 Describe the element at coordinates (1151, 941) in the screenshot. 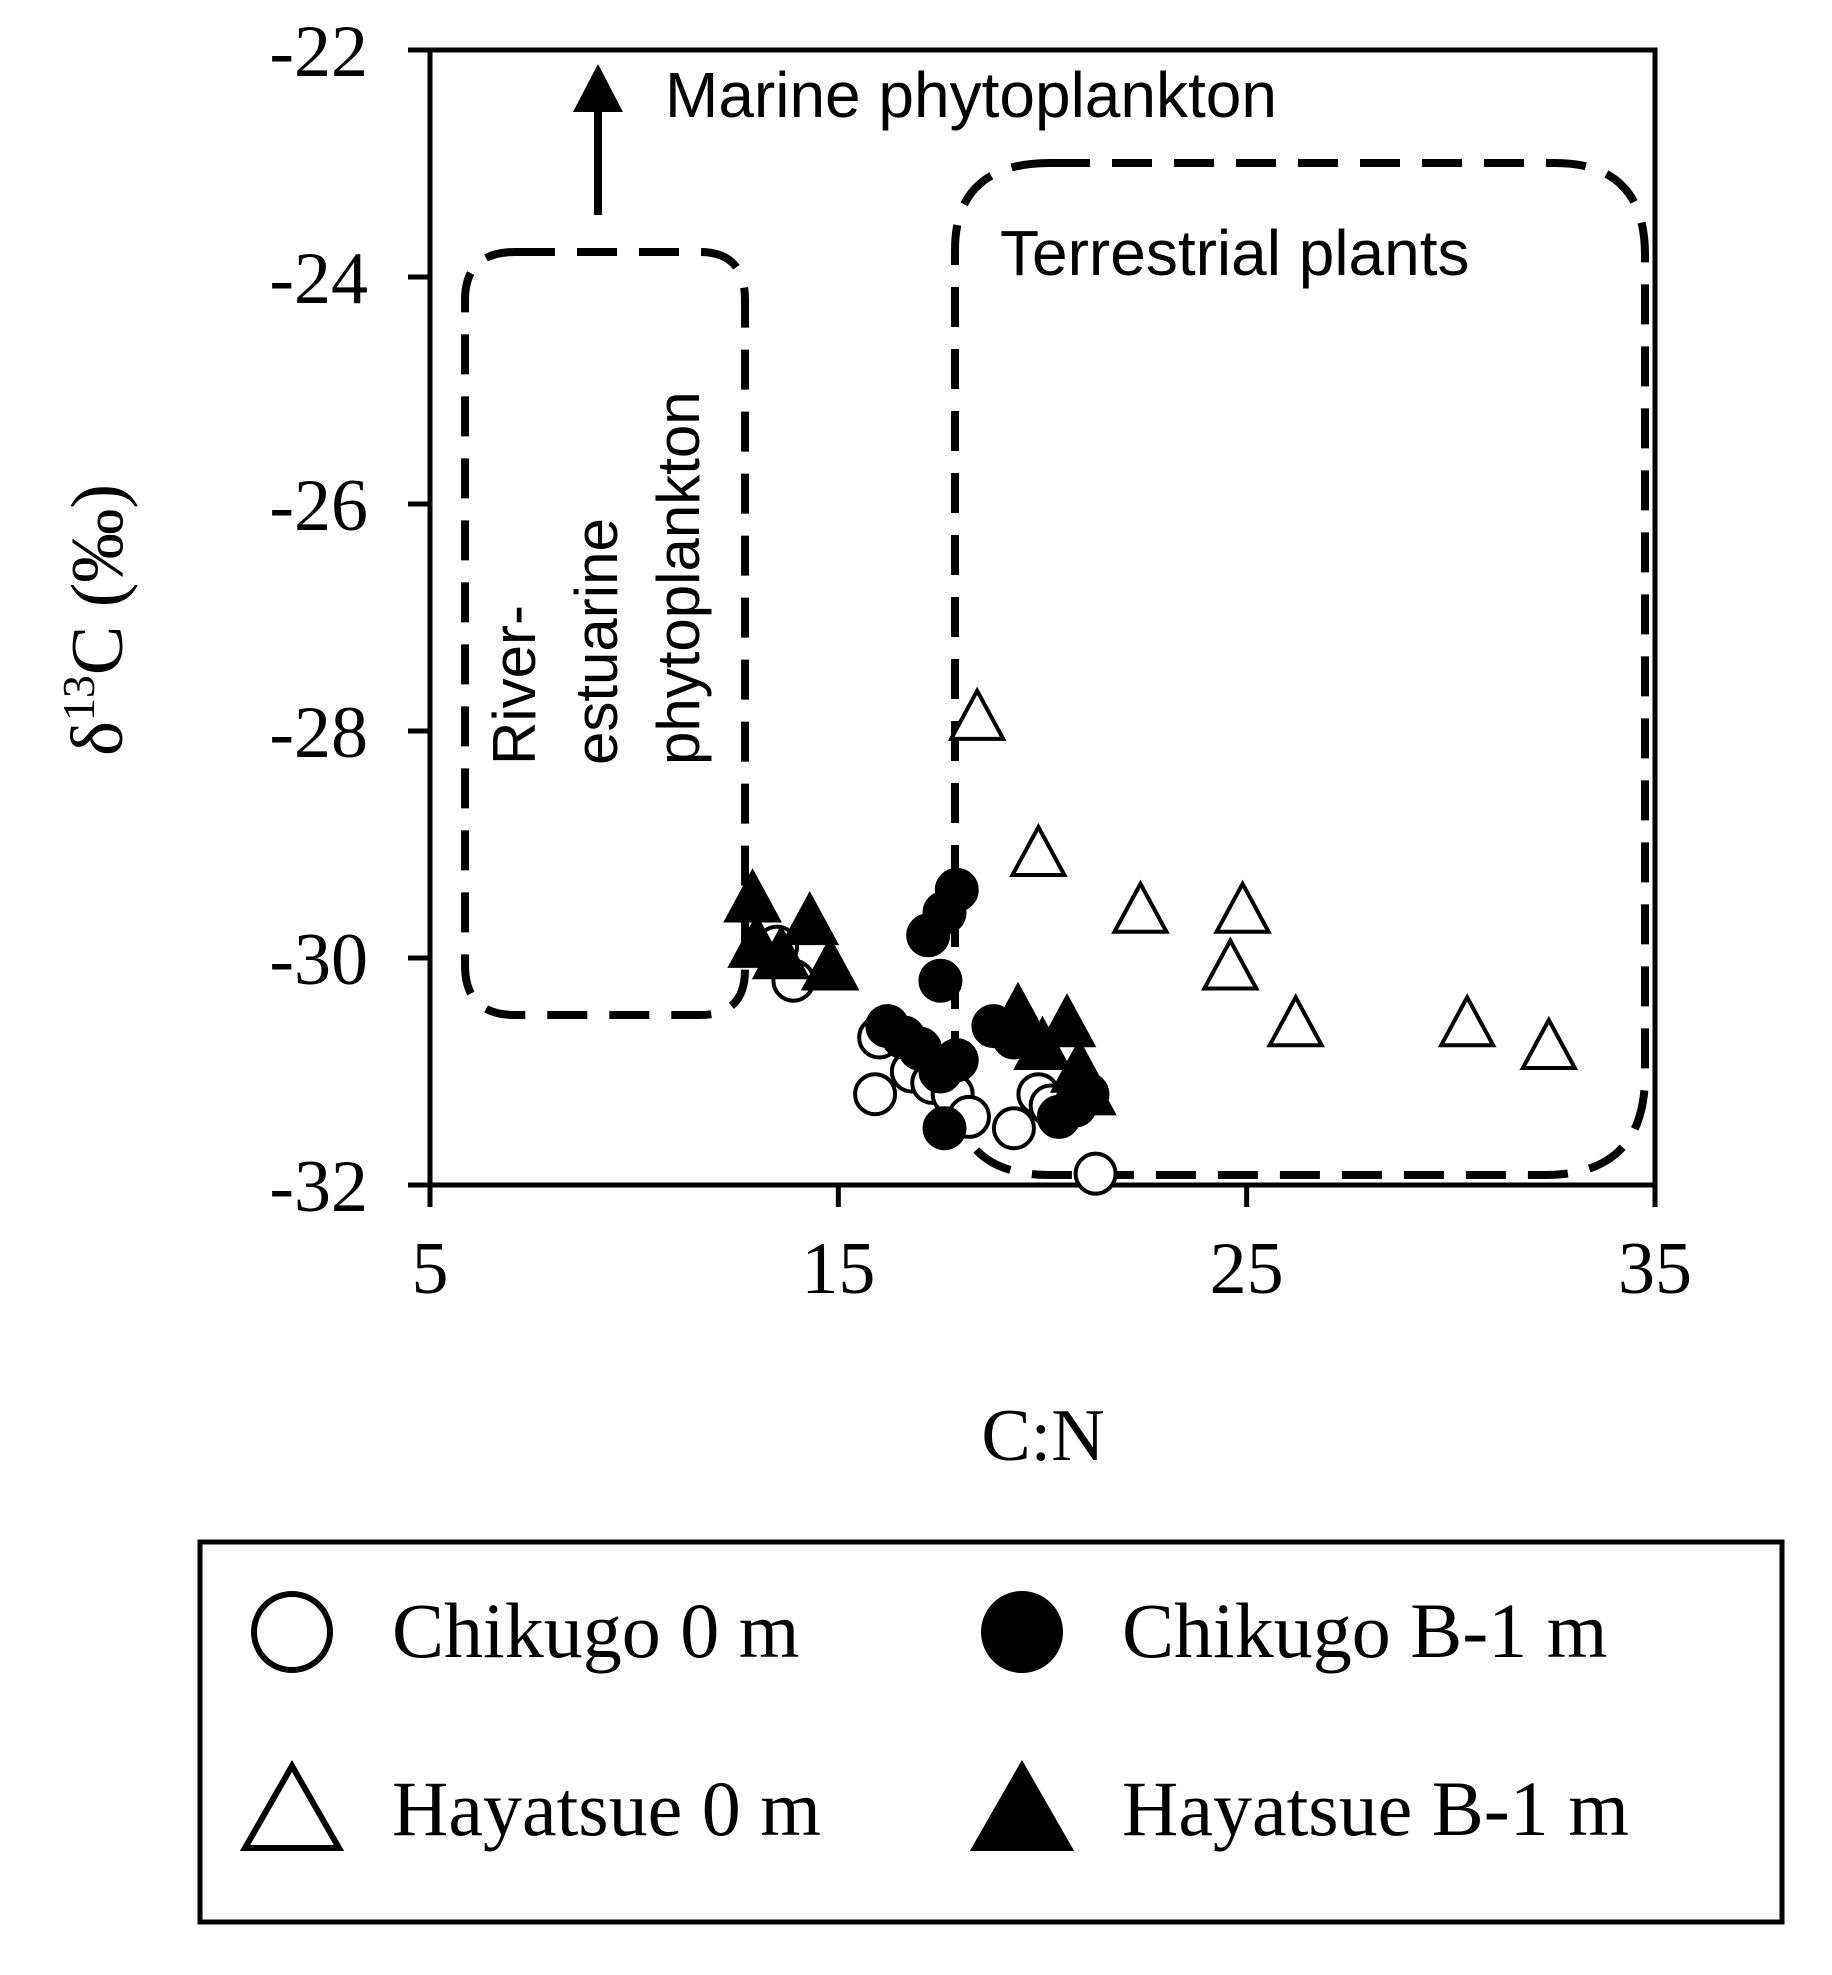

I see `data-markers` at that location.